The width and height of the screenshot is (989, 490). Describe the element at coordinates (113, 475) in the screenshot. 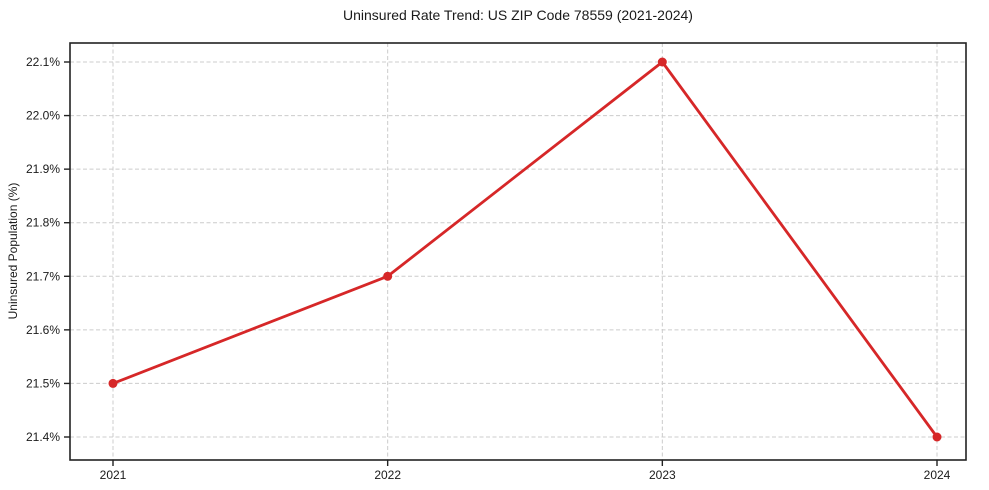

I see `x-tick-label: 2021` at that location.